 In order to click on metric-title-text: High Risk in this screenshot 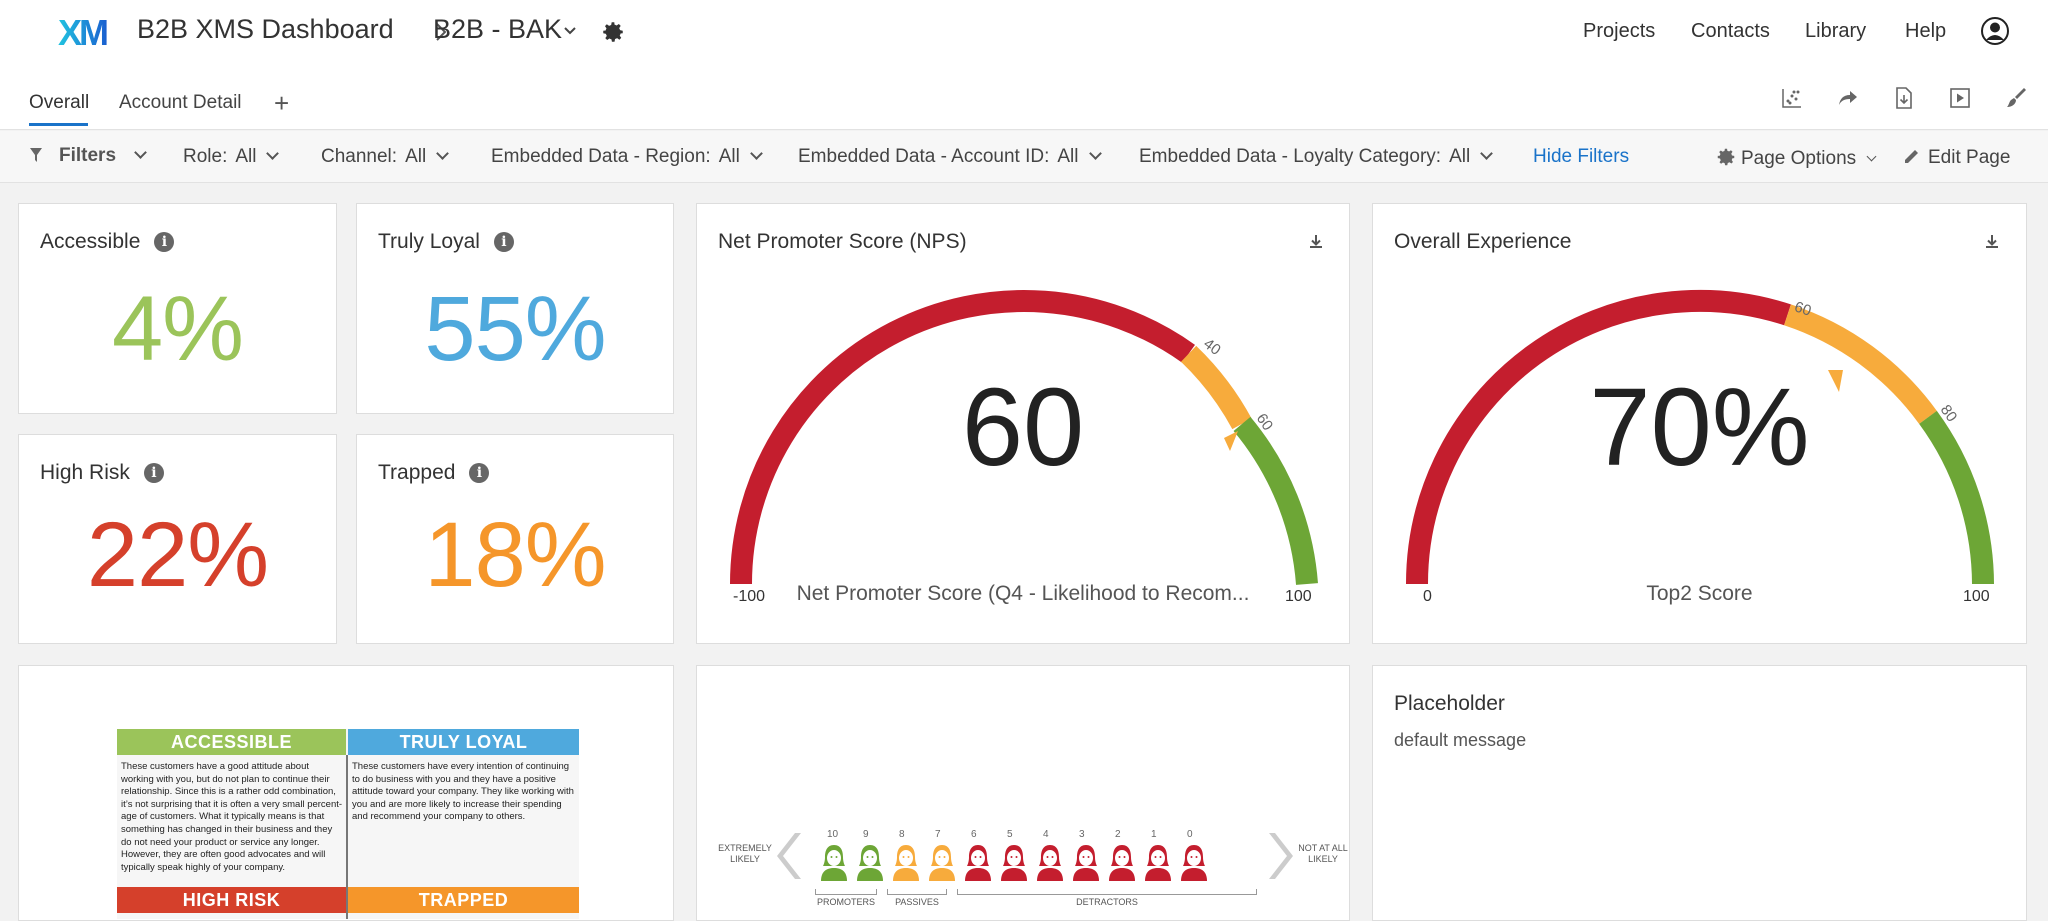, I will do `click(85, 472)`.